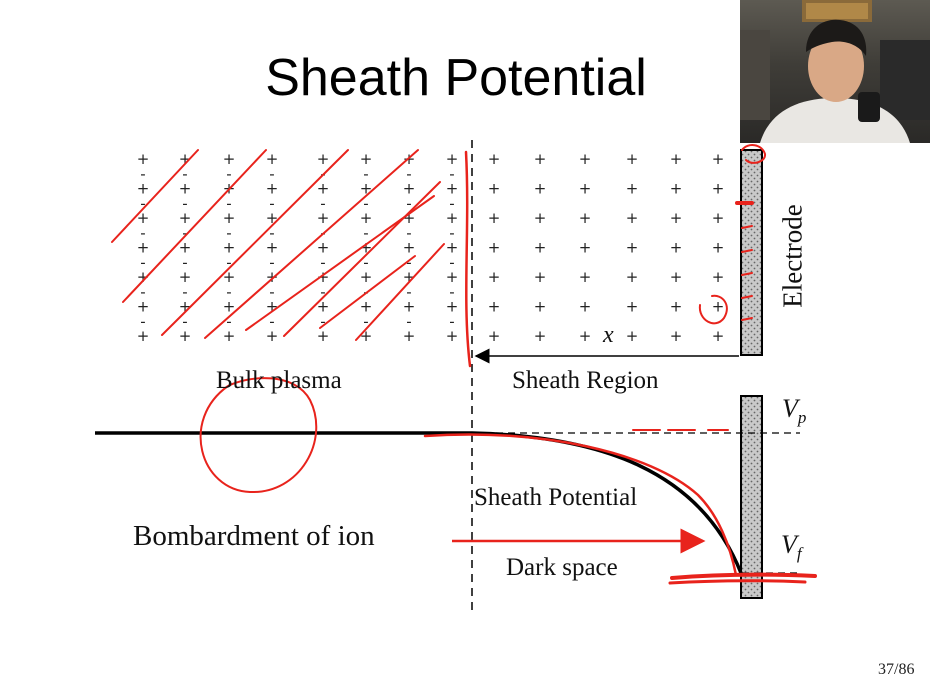 The height and width of the screenshot is (696, 930). What do you see at coordinates (608, 335) in the screenshot?
I see `distance-variable-label: x` at bounding box center [608, 335].